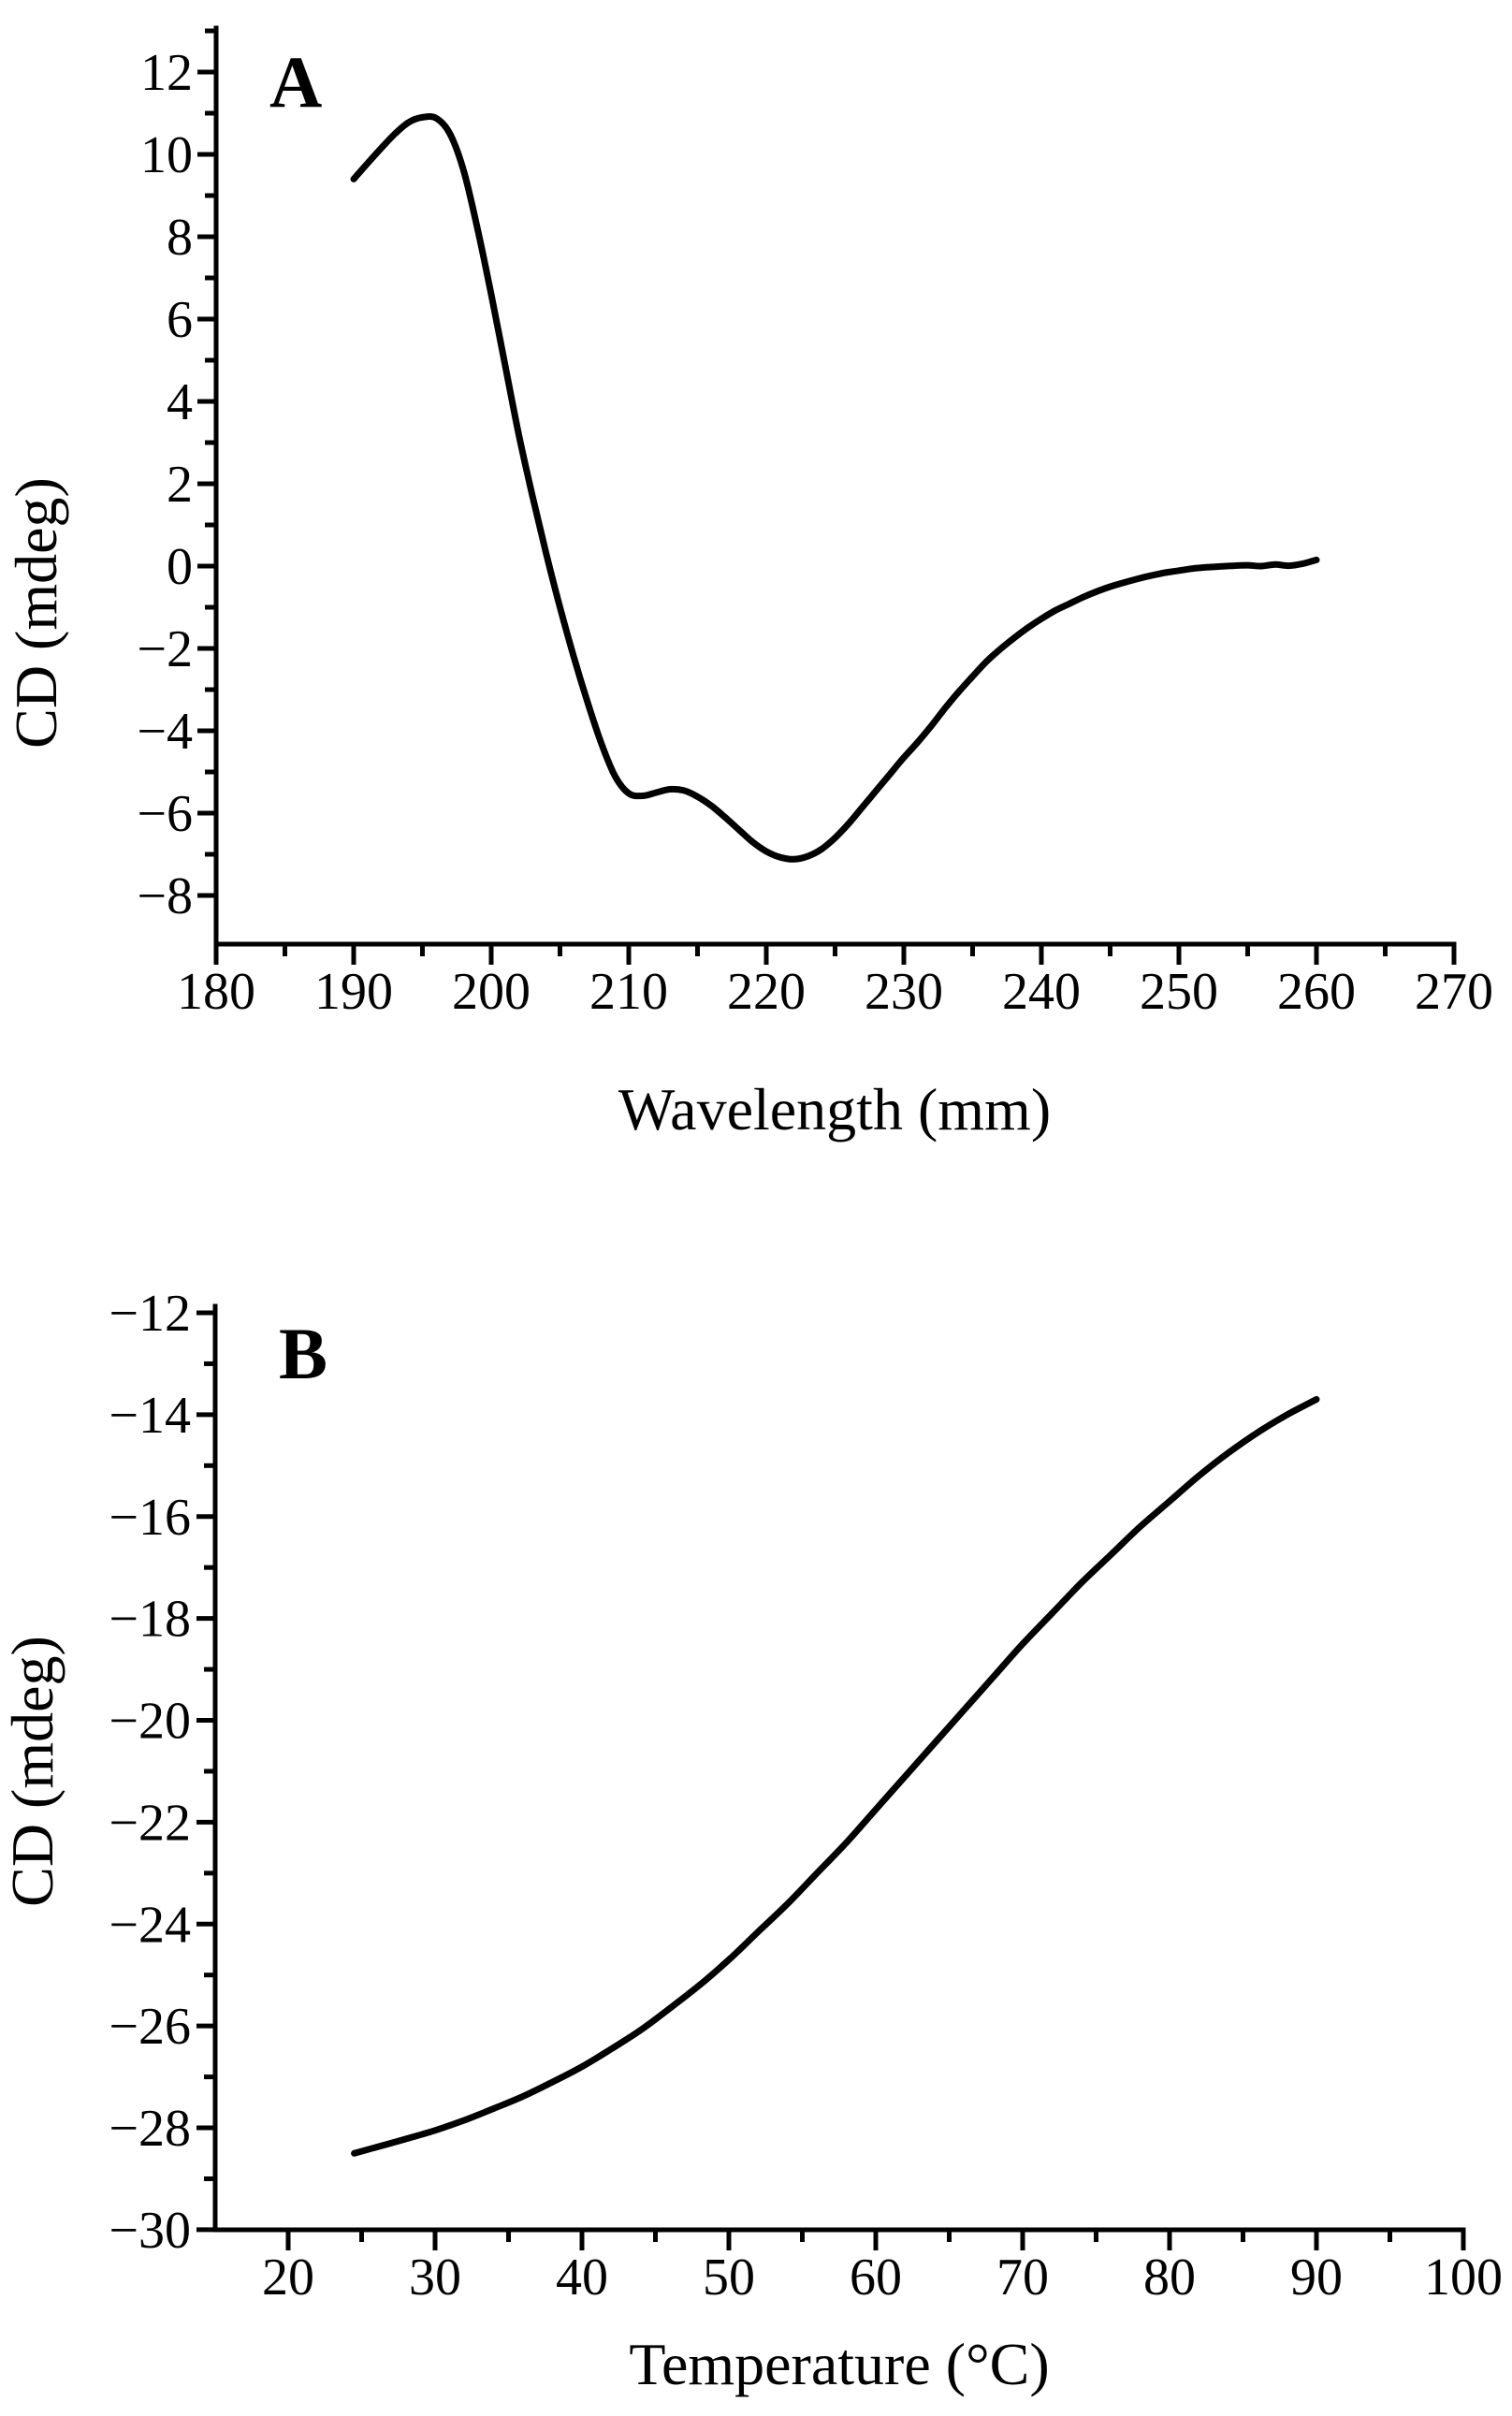 The width and height of the screenshot is (1512, 2416). Describe the element at coordinates (180, 238) in the screenshot. I see `y-tick-label: 8` at that location.